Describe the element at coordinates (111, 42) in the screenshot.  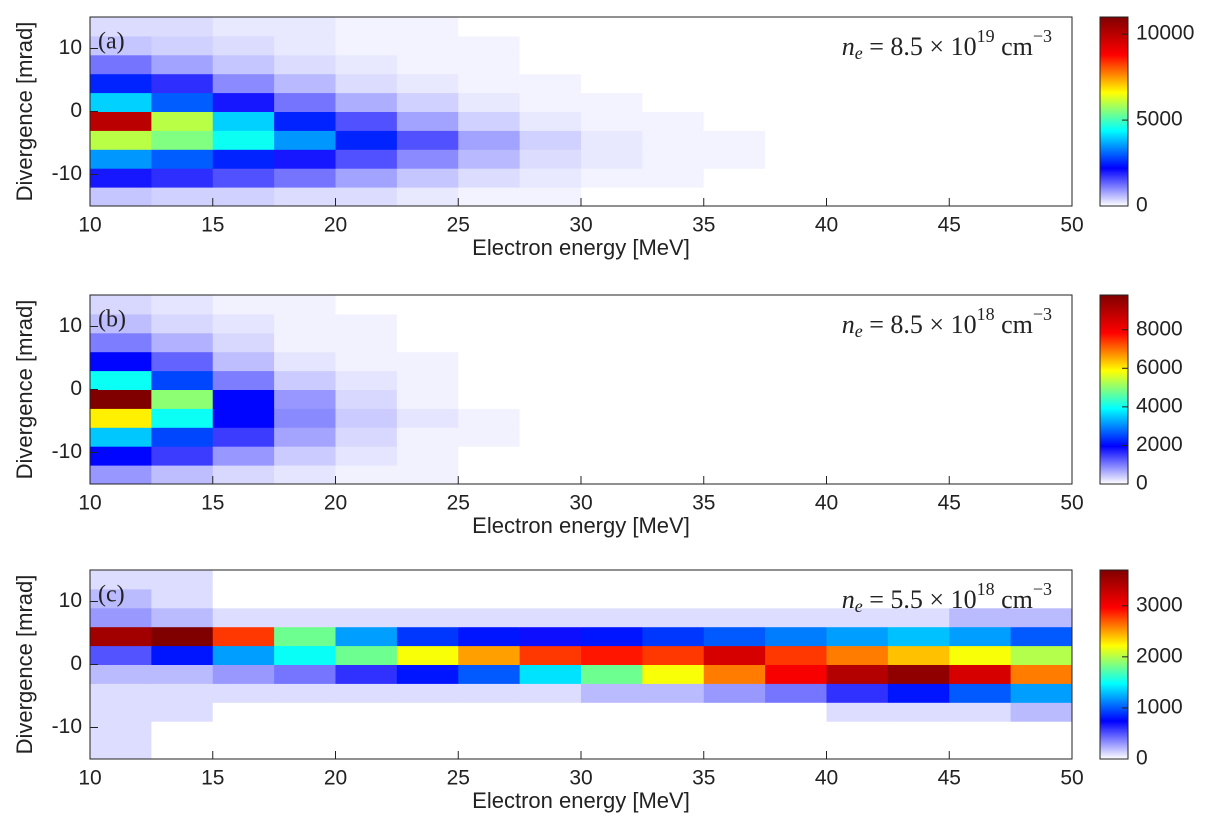
I see `panel-label: (a)` at that location.